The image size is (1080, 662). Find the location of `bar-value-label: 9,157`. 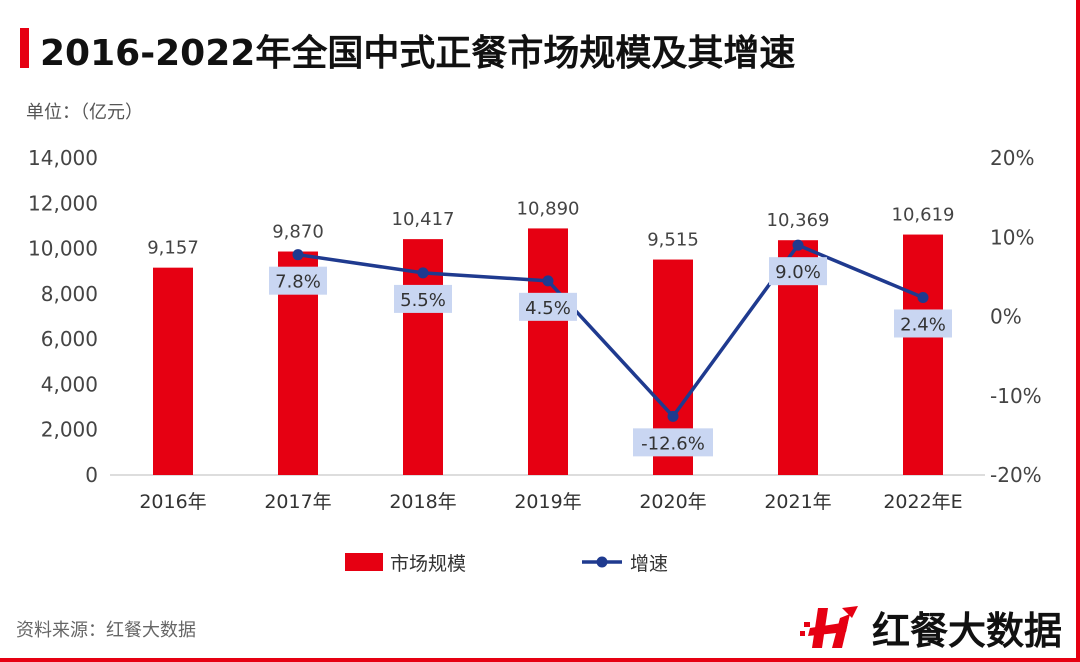

bar-value-label: 9,157 is located at coordinates (173, 248).